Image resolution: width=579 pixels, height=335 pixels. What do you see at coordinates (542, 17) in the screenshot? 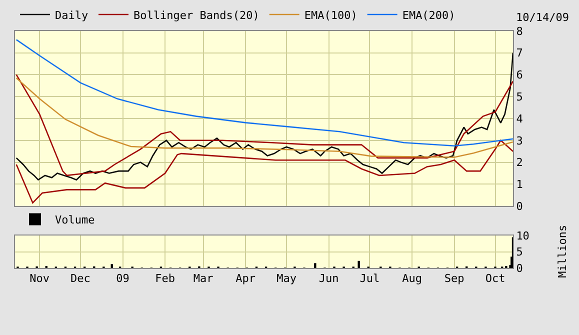
I see `text: 10/14/09` at bounding box center [542, 17].